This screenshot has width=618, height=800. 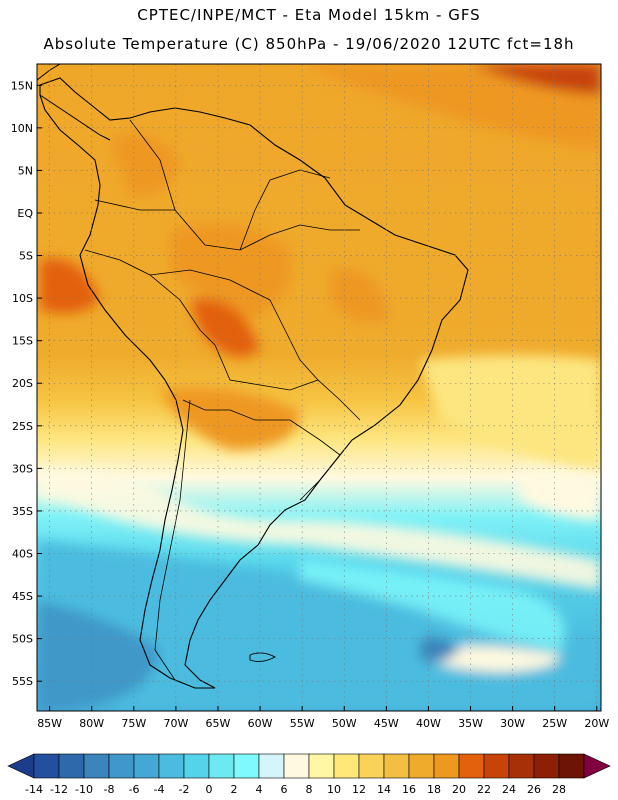 I want to click on lon-label: 65W, so click(x=218, y=723).